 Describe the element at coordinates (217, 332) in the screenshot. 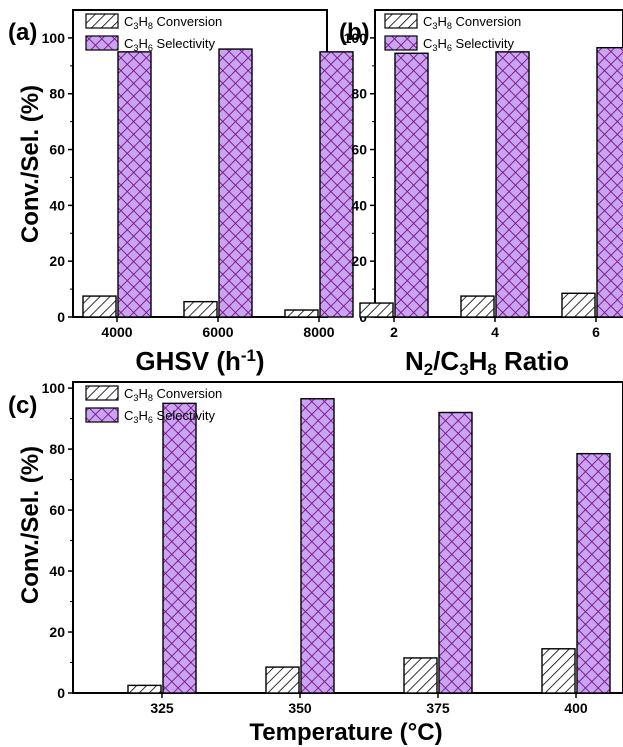

I see `x-tick-label: 6000` at that location.